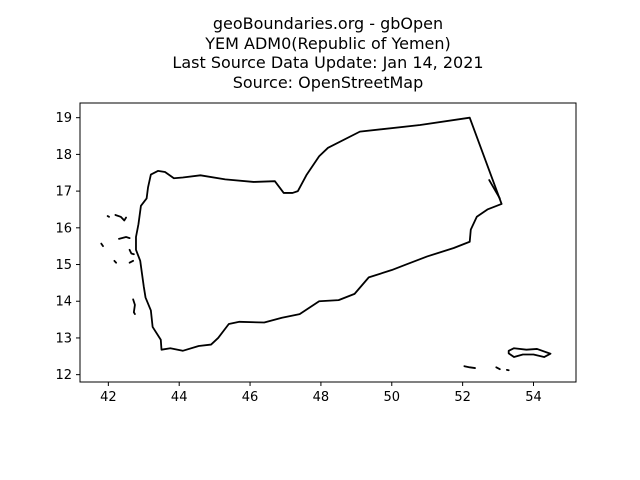  Describe the element at coordinates (328, 62) in the screenshot. I see `title-line-update-date: Last Source Data Update: Jan 14, 2021` at that location.